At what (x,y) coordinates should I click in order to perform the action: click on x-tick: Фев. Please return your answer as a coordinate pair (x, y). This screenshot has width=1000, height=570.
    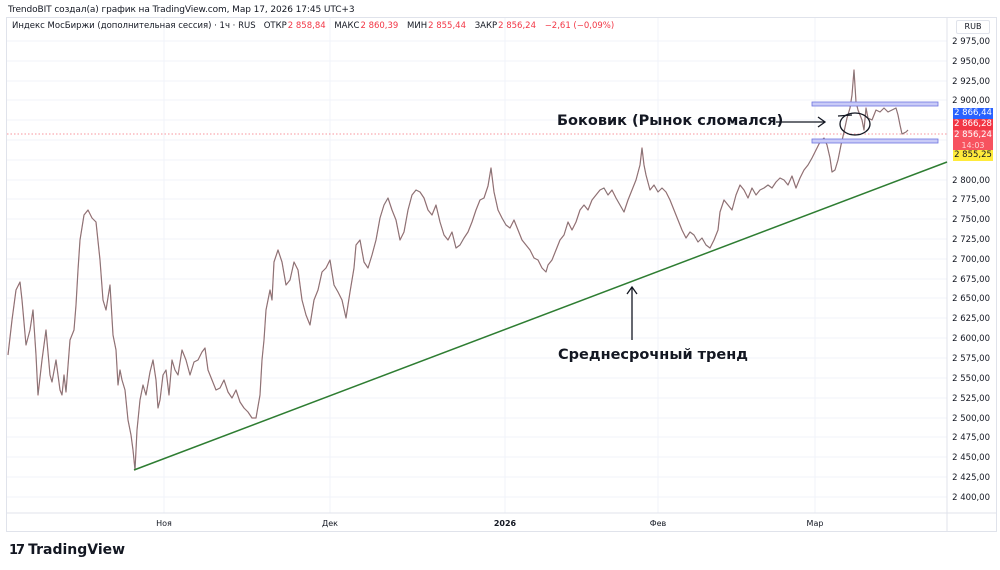
    Looking at the image, I should click on (658, 523).